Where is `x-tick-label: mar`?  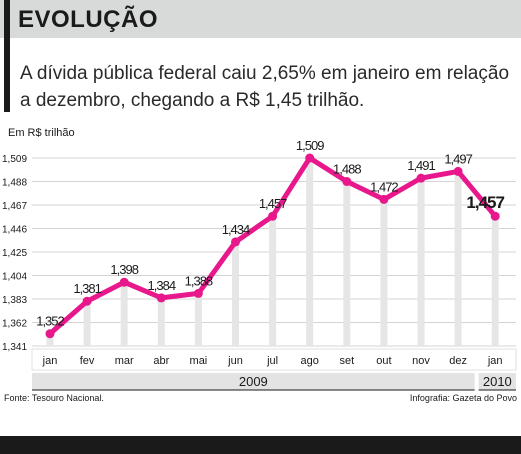
x-tick-label: mar is located at coordinates (124, 361).